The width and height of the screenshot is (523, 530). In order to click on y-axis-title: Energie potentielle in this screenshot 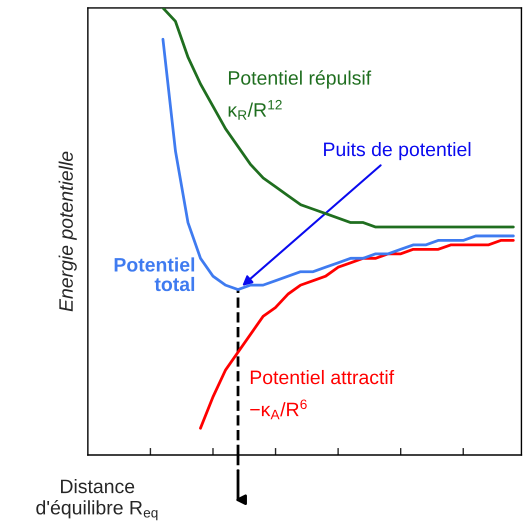, I will do `click(67, 232)`.